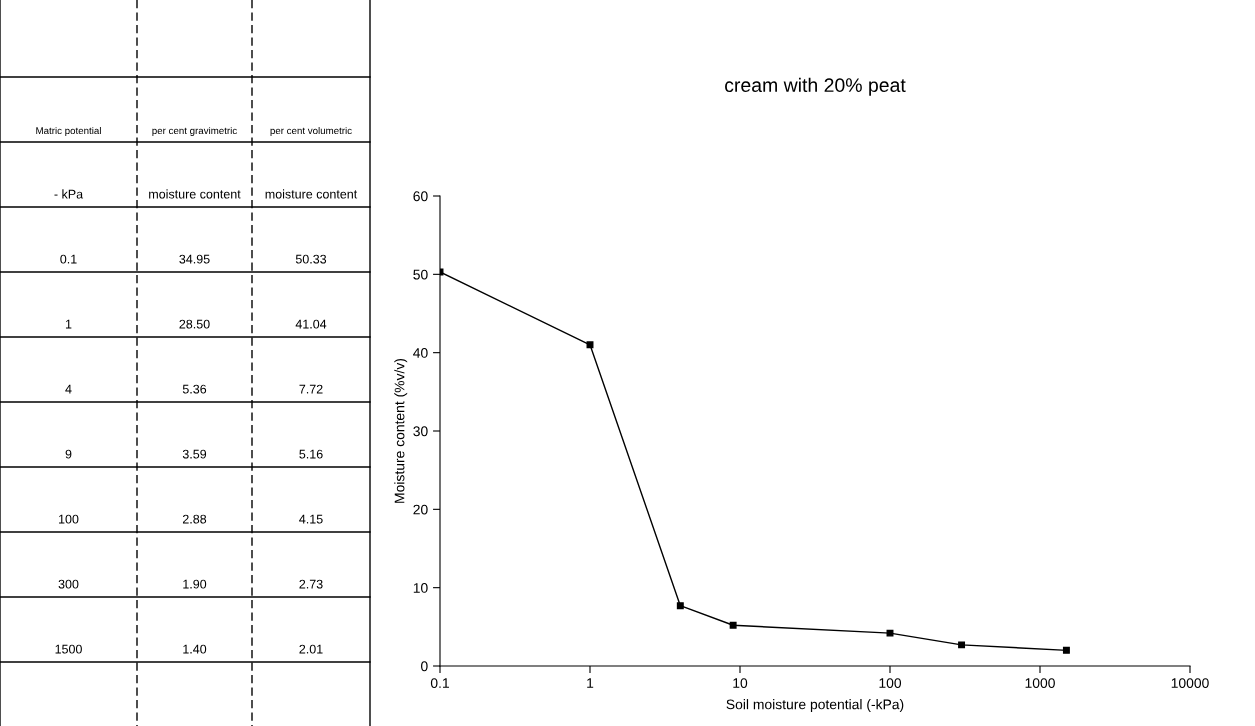  I want to click on x-tick-label: 10, so click(740, 683).